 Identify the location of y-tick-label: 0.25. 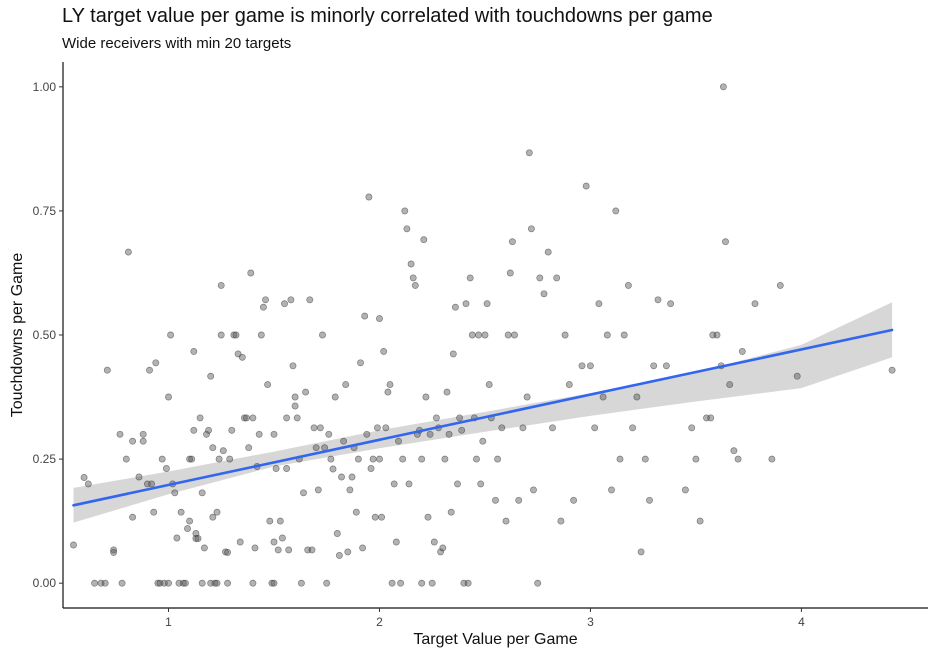
(45, 459).